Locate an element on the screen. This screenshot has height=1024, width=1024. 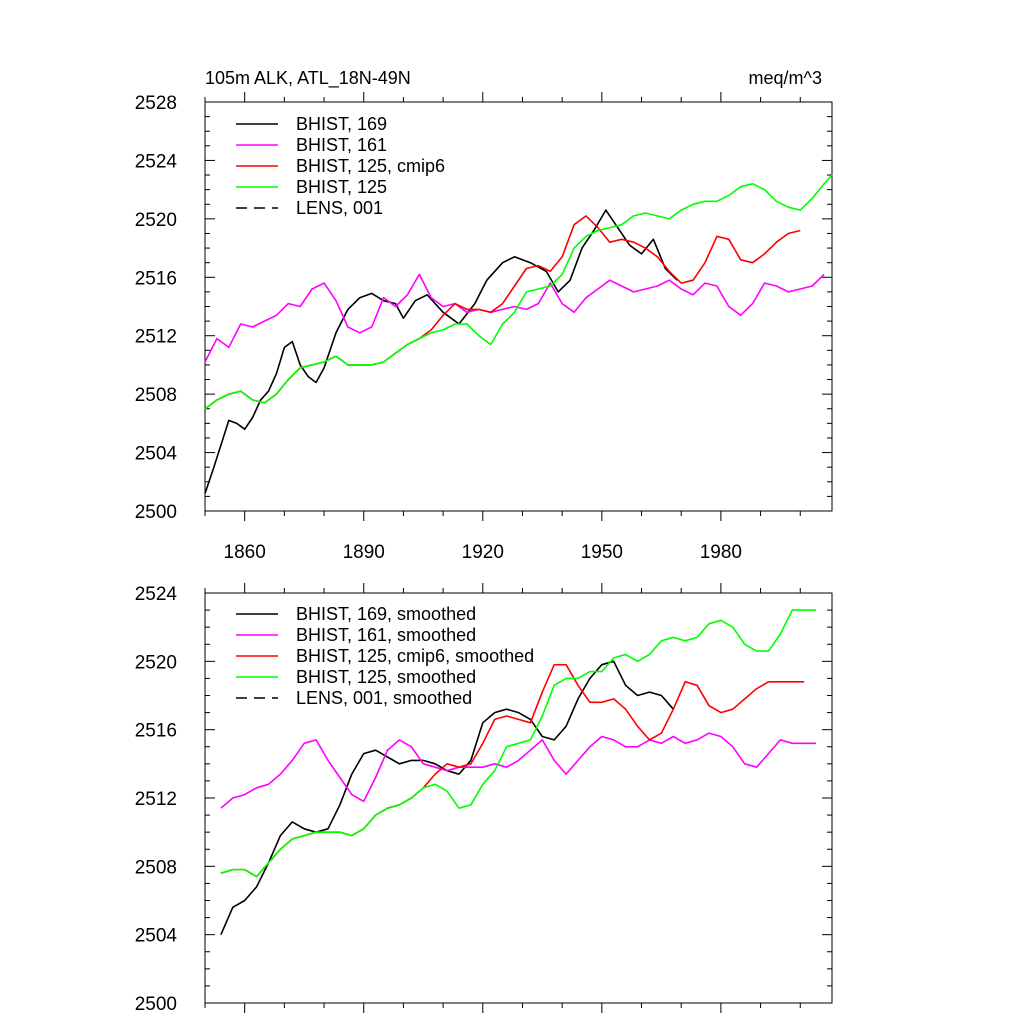
x-tick-label: 1860 is located at coordinates (245, 552).